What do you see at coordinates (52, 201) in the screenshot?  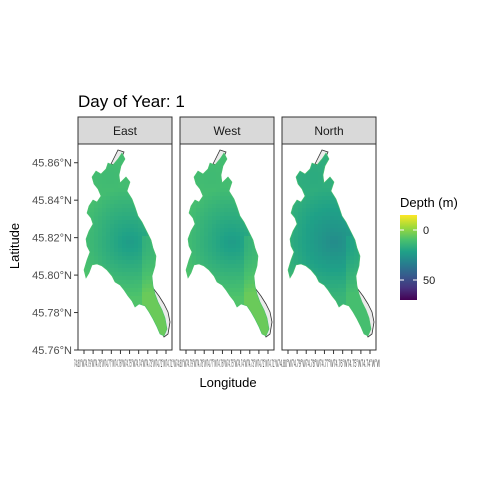 I see `y-tick-label: 45.84°N` at bounding box center [52, 201].